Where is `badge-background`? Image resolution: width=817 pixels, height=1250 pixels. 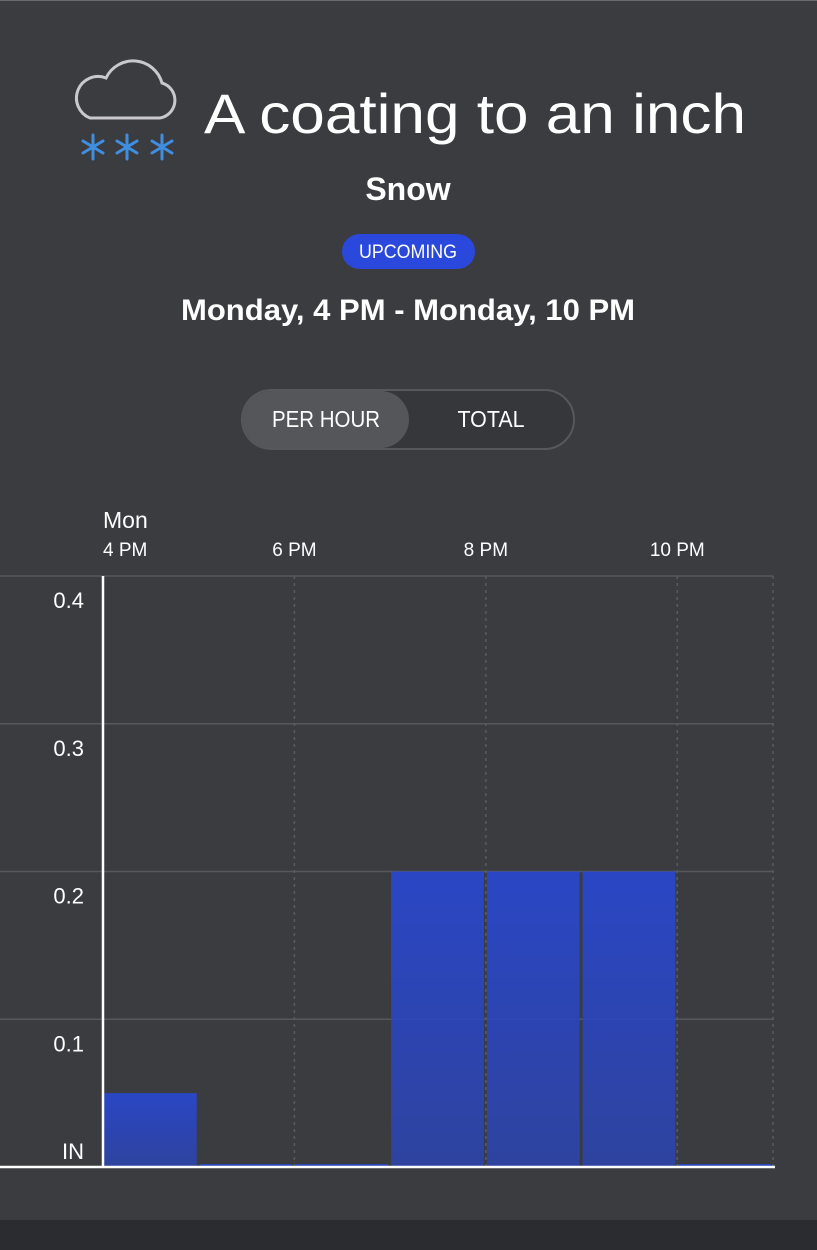 badge-background is located at coordinates (408, 251).